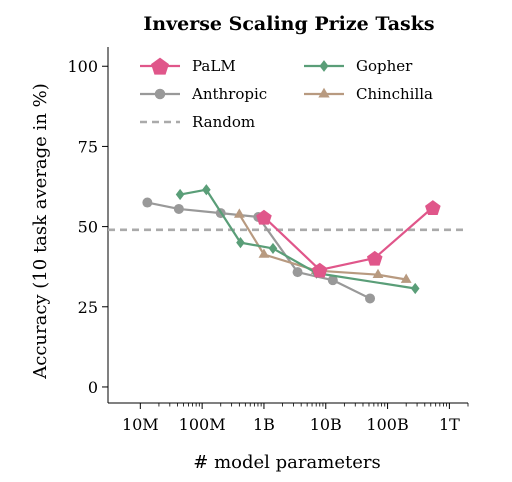 The image size is (512, 482). Describe the element at coordinates (223, 122) in the screenshot. I see `legend-label-random: Random` at that location.